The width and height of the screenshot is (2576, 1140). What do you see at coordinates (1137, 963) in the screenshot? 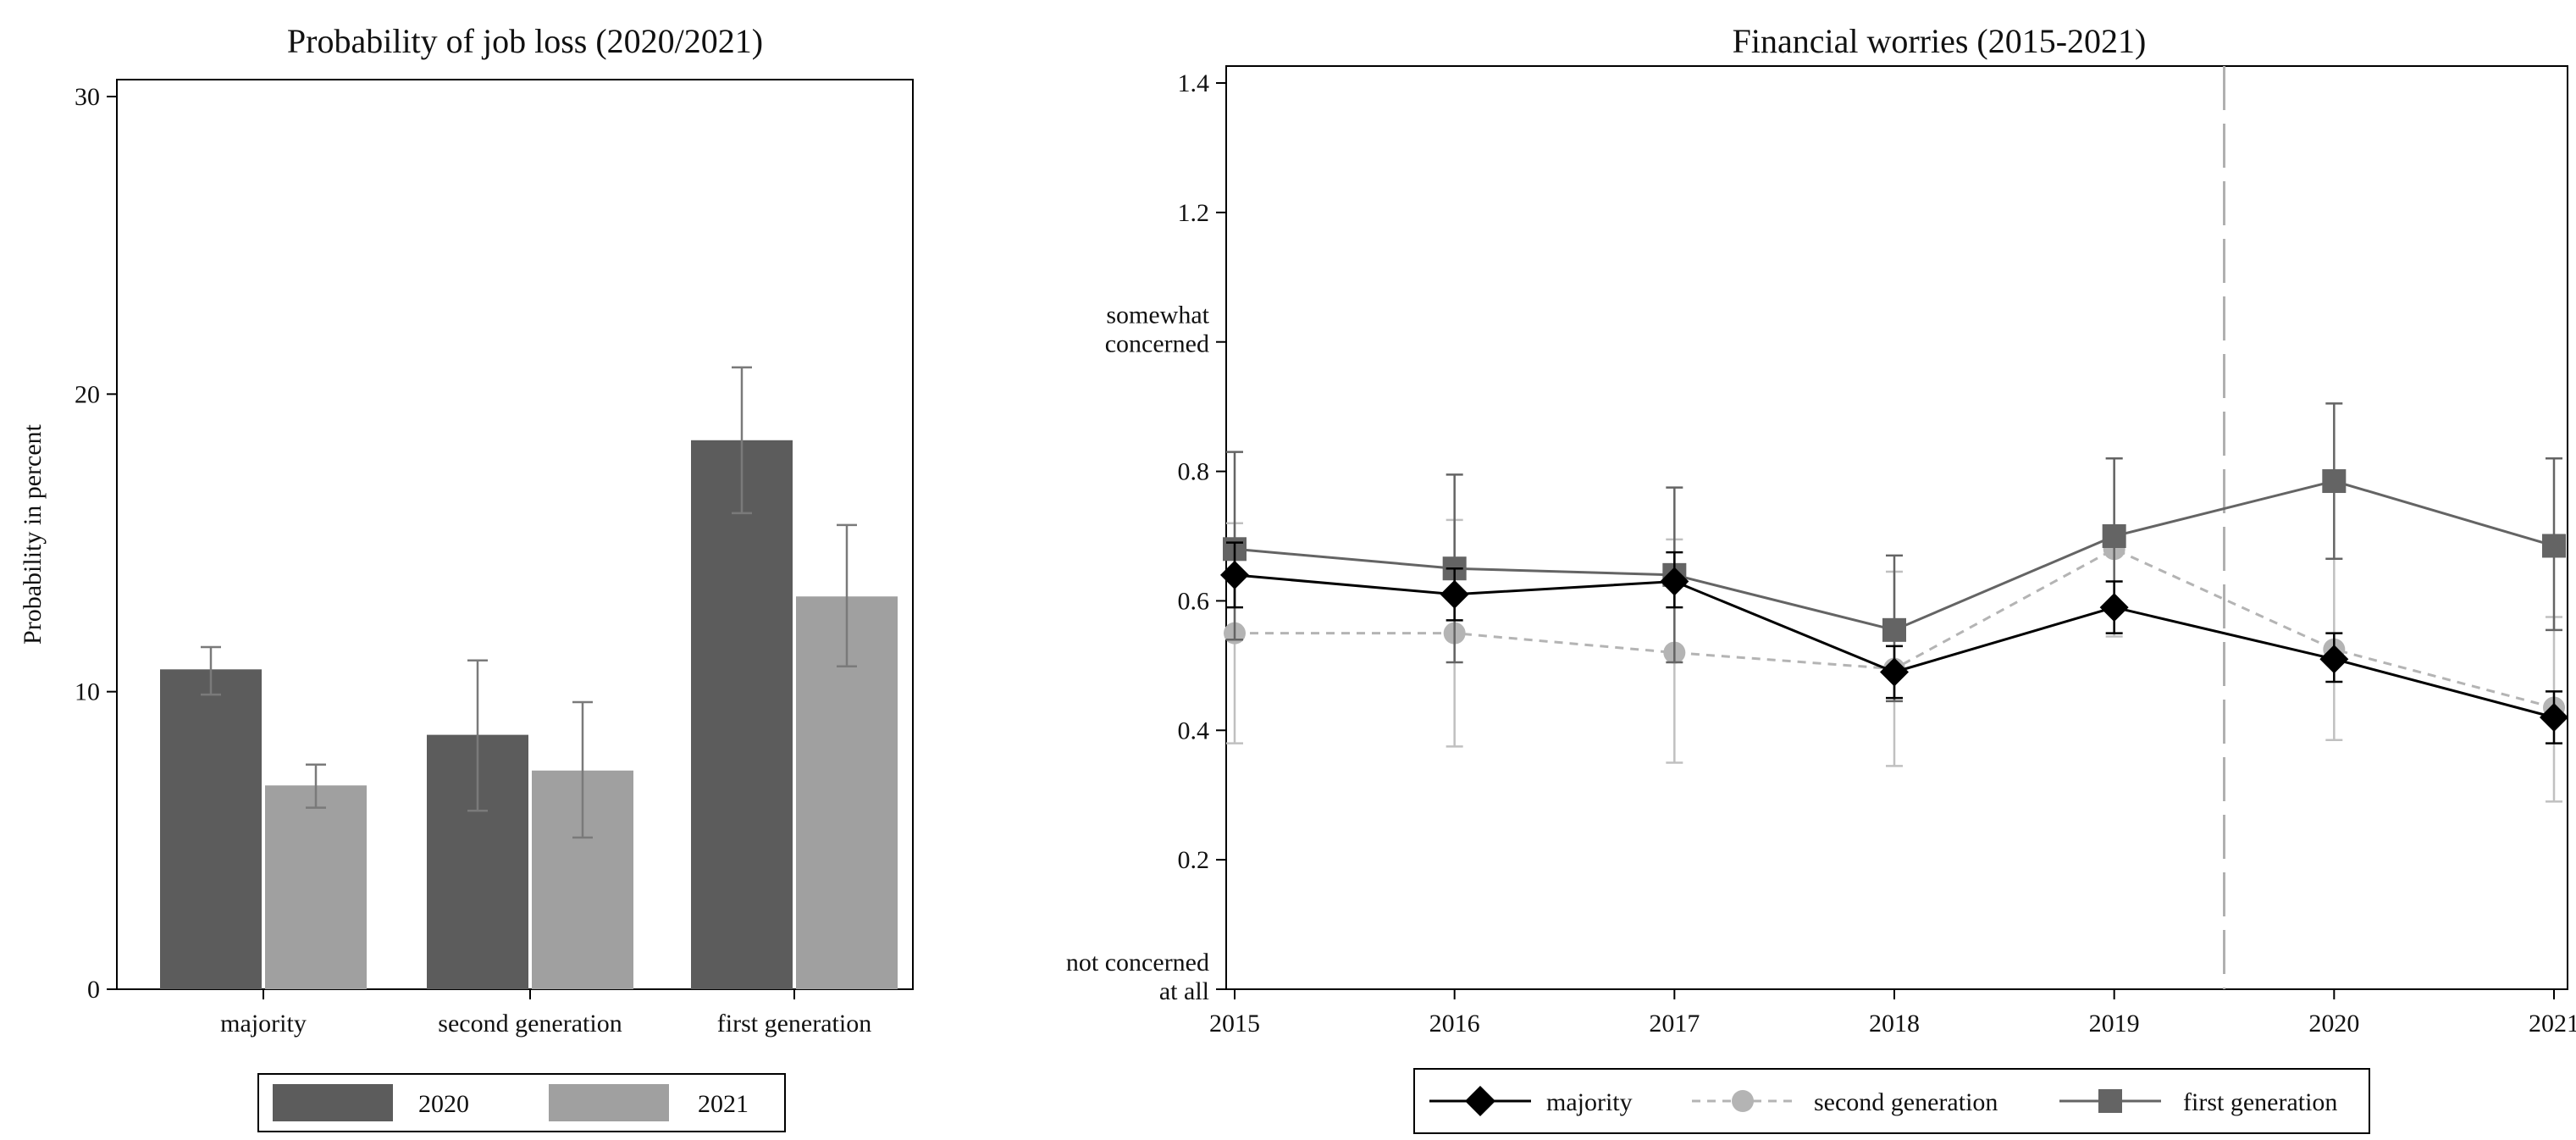
I see `y-tick-label-line: not concerned` at bounding box center [1137, 963].